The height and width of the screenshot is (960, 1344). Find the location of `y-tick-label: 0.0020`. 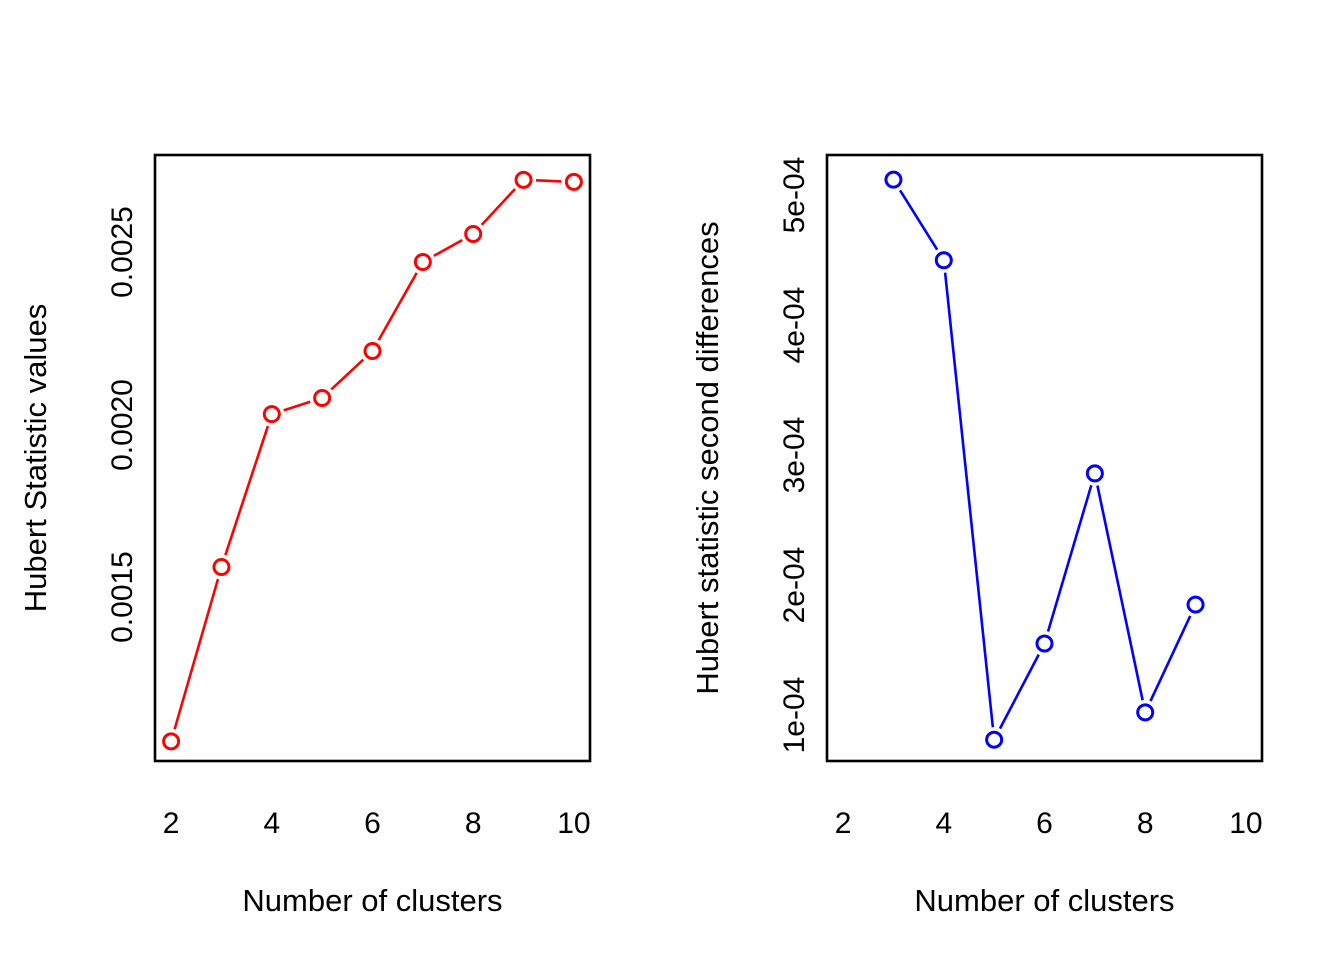

y-tick-label: 0.0020 is located at coordinates (122, 424).